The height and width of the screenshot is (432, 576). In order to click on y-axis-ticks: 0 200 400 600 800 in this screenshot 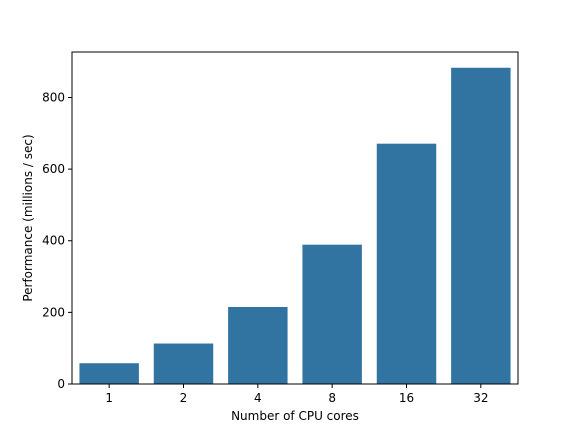, I will do `click(57, 240)`.